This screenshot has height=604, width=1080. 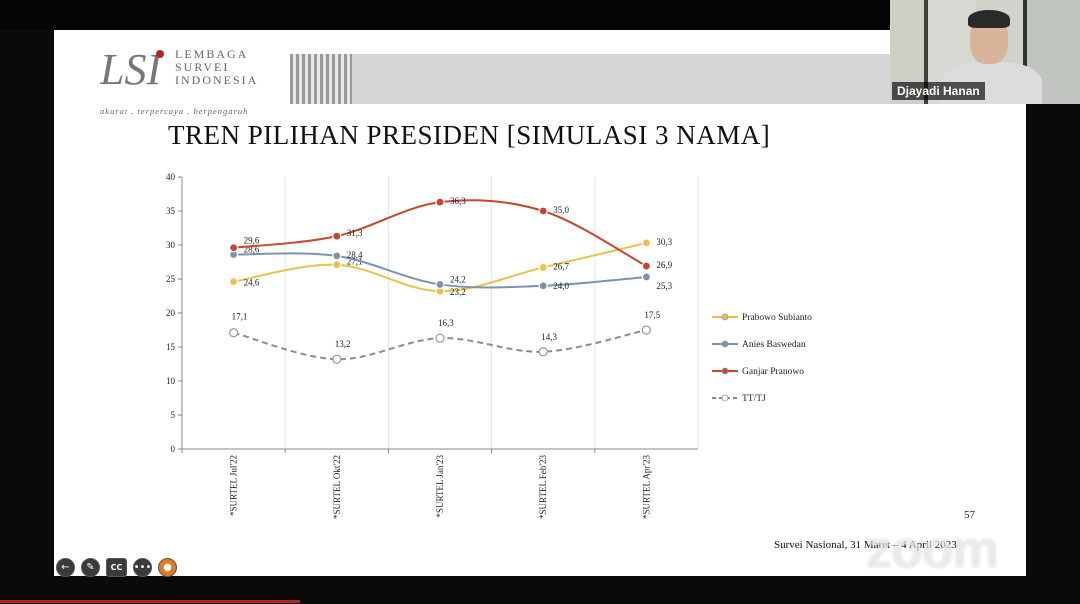 I want to click on slide-footer: Survei Nasional, 31 Maret – 4 April 2023, so click(x=865, y=545).